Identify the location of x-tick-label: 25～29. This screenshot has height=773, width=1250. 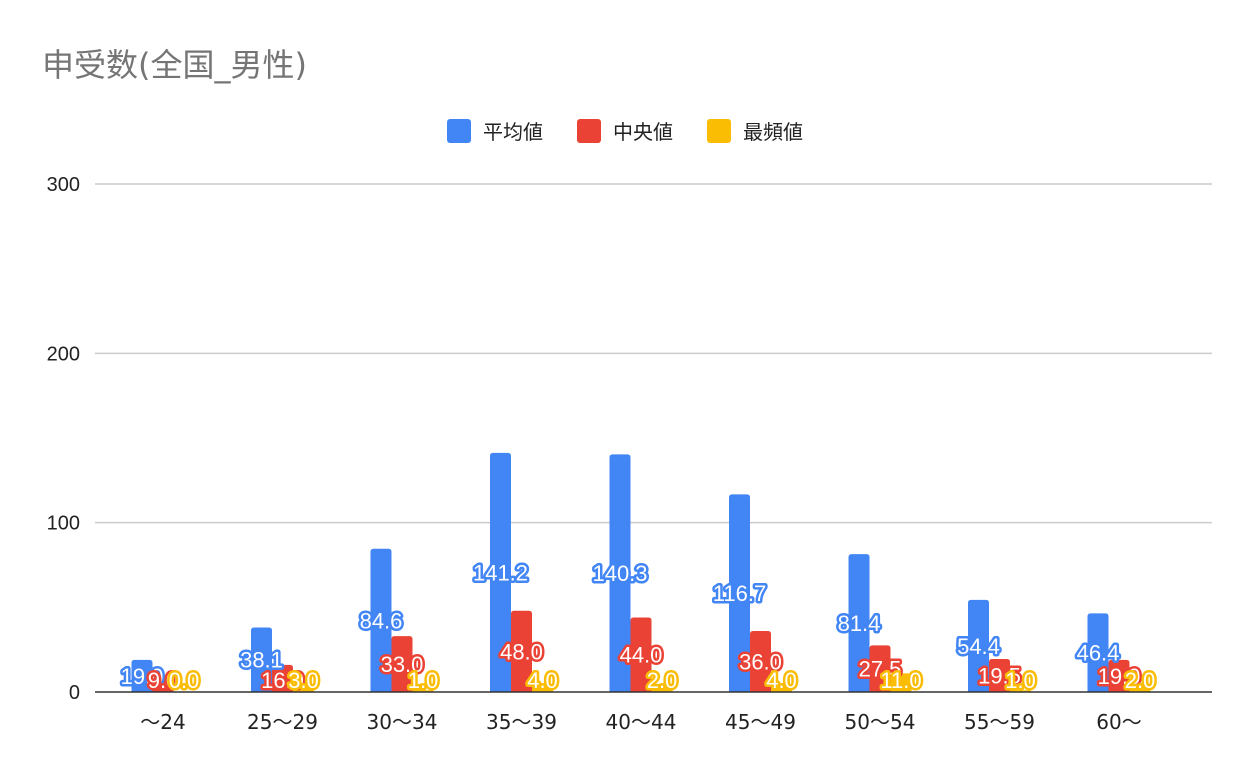
(282, 722).